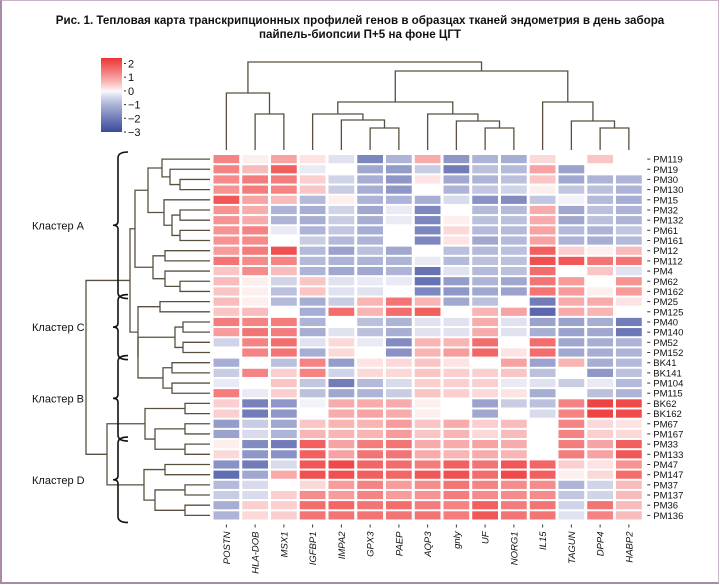 This screenshot has width=720, height=585. Describe the element at coordinates (120, 398) in the screenshot. I see `cluster-brace` at that location.